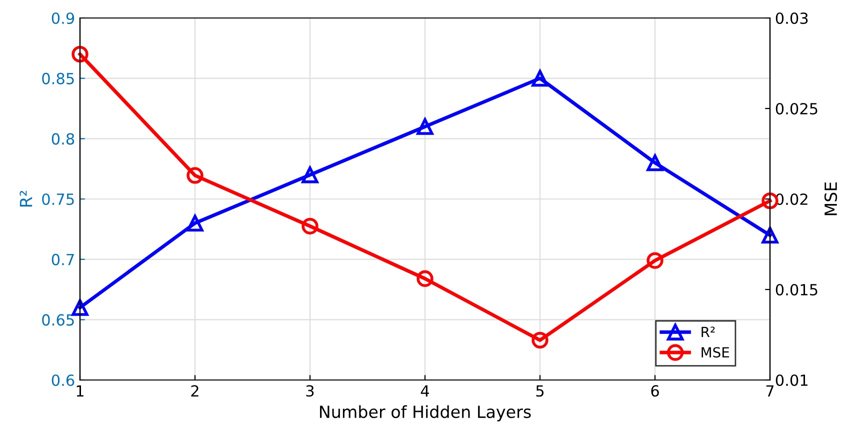 The height and width of the screenshot is (441, 849). I want to click on y-tick-label: 0.7, so click(63, 260).